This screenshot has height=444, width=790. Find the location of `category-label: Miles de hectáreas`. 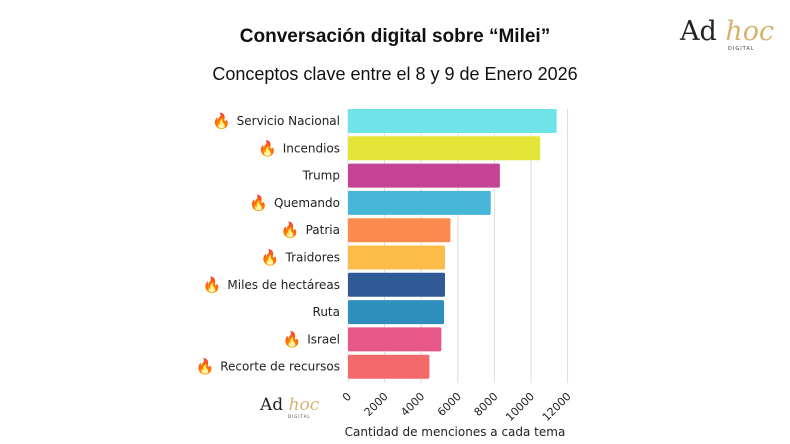

category-label: Miles de hectáreas is located at coordinates (283, 285).